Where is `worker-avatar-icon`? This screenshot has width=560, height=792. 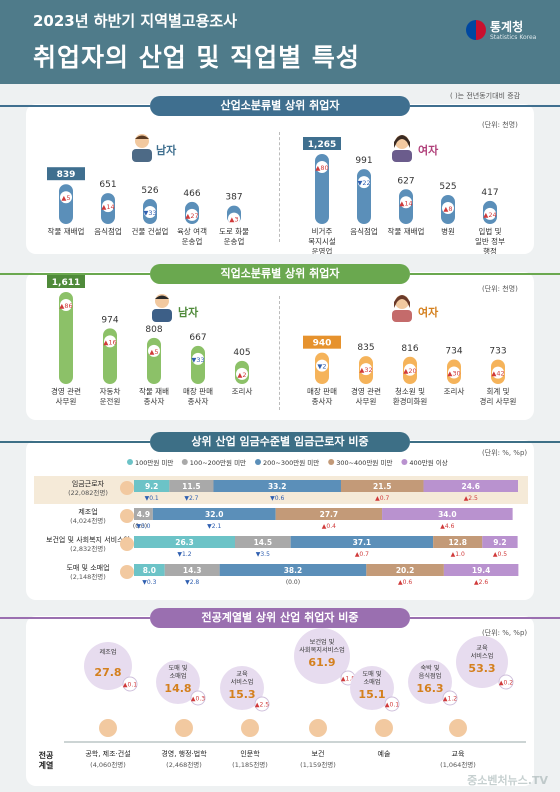 worker-avatar-icon is located at coordinates (127, 516).